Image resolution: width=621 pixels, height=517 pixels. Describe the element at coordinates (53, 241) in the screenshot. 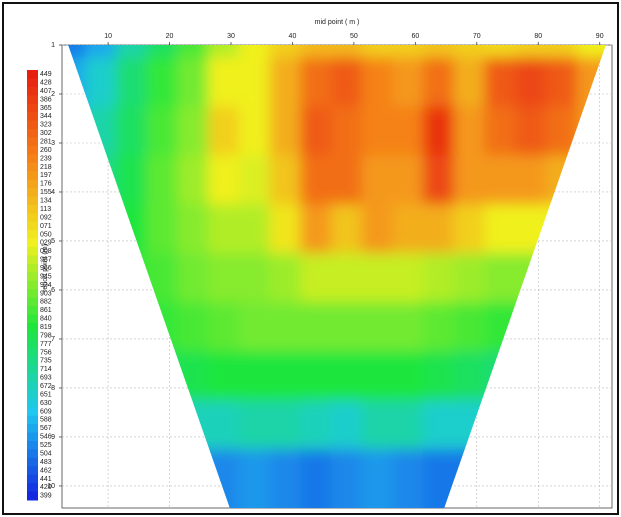

I see `y-tick-label: 5` at that location.